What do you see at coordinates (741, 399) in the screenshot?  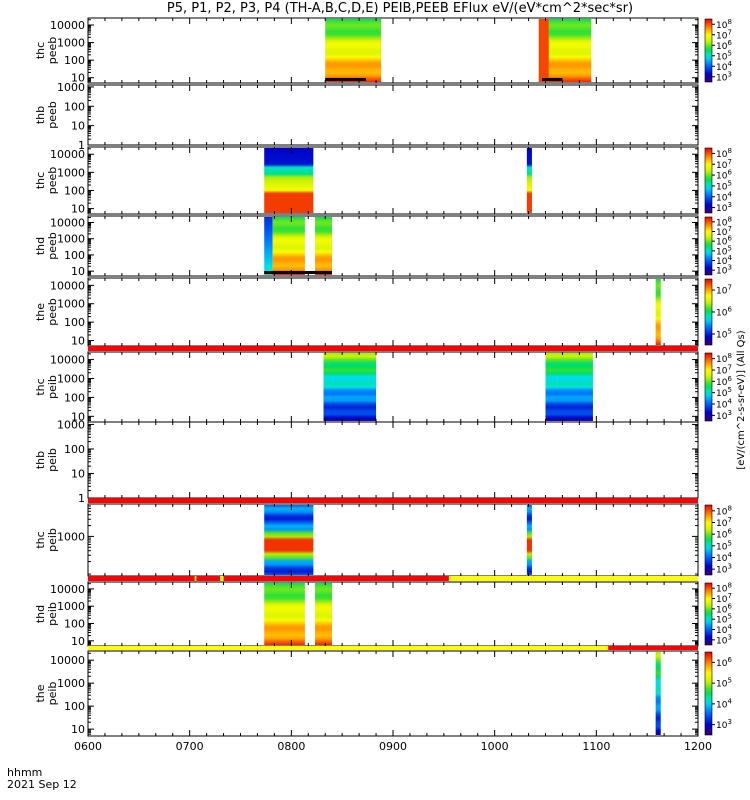 I see `colorbar-units-label: [eV/(cm^2-s-sr-eV)] (All Qs)` at bounding box center [741, 399].